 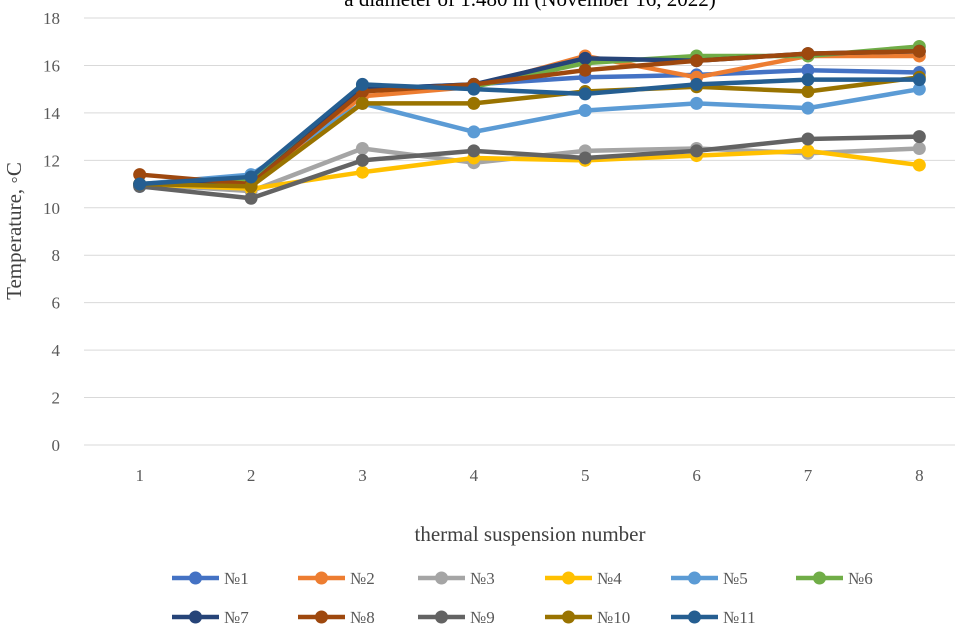 I want to click on legend-label: №6, so click(x=860, y=578).